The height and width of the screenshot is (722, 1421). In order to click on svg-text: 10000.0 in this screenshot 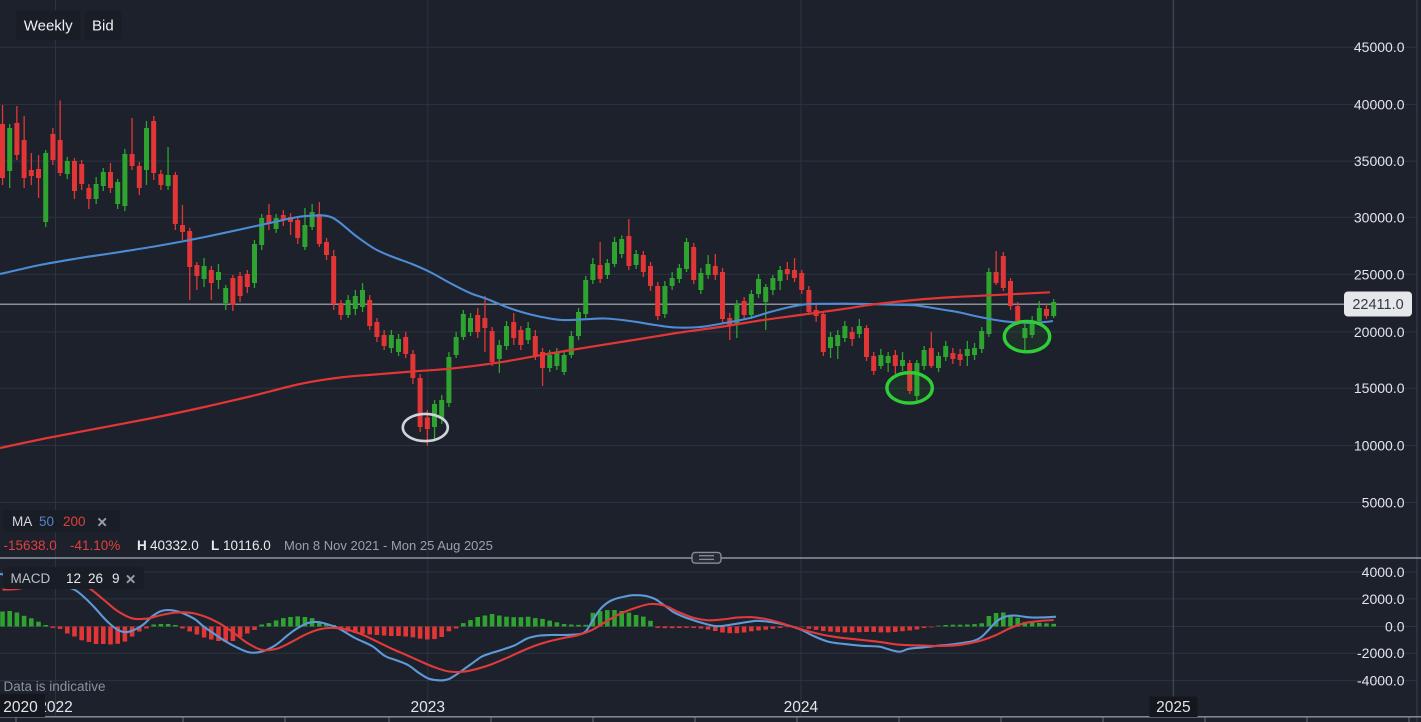, I will do `click(1379, 445)`.